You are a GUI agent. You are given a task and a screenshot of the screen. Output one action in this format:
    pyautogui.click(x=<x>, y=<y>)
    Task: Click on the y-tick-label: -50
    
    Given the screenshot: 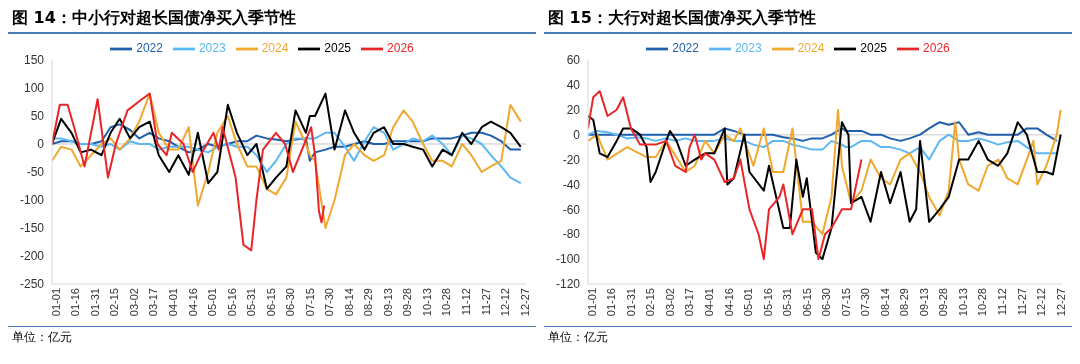 What is the action you would take?
    pyautogui.click(x=35, y=172)
    